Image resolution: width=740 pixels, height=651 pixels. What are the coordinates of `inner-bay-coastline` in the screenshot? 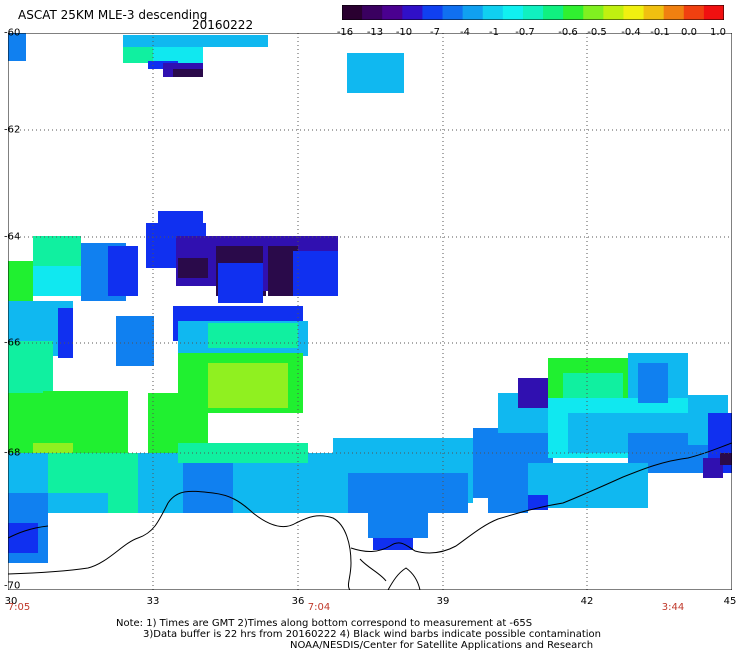 It's located at (390, 574).